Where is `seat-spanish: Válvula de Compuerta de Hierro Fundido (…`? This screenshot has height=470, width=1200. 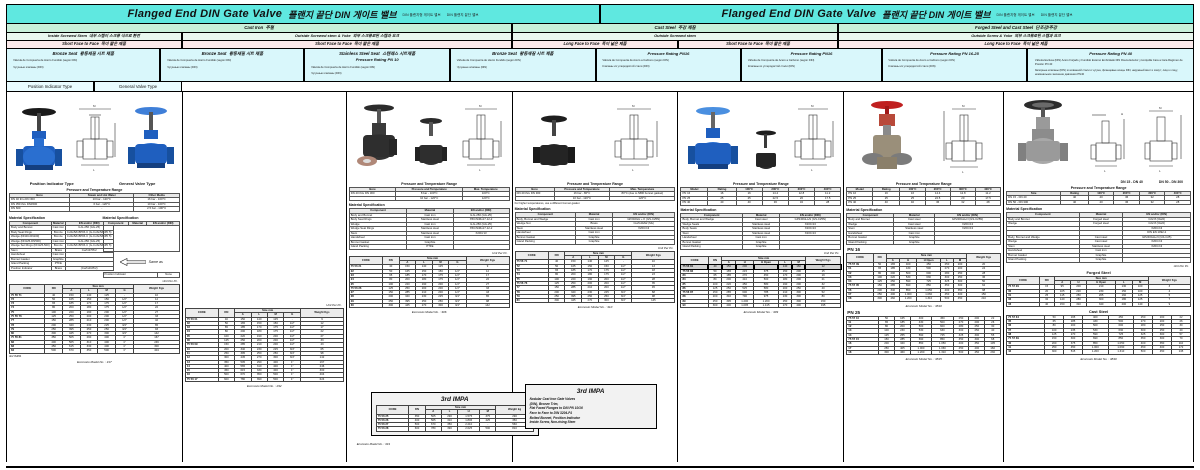 seat-spanish: Válvula de Compuerta de Hierro Fundido (… is located at coordinates (199, 61).